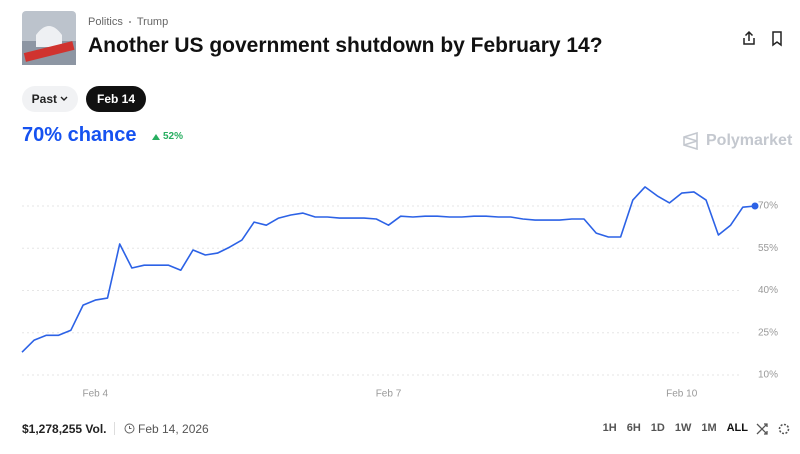 The height and width of the screenshot is (454, 800). I want to click on volume: $1,278,255 Vol., so click(64, 429).